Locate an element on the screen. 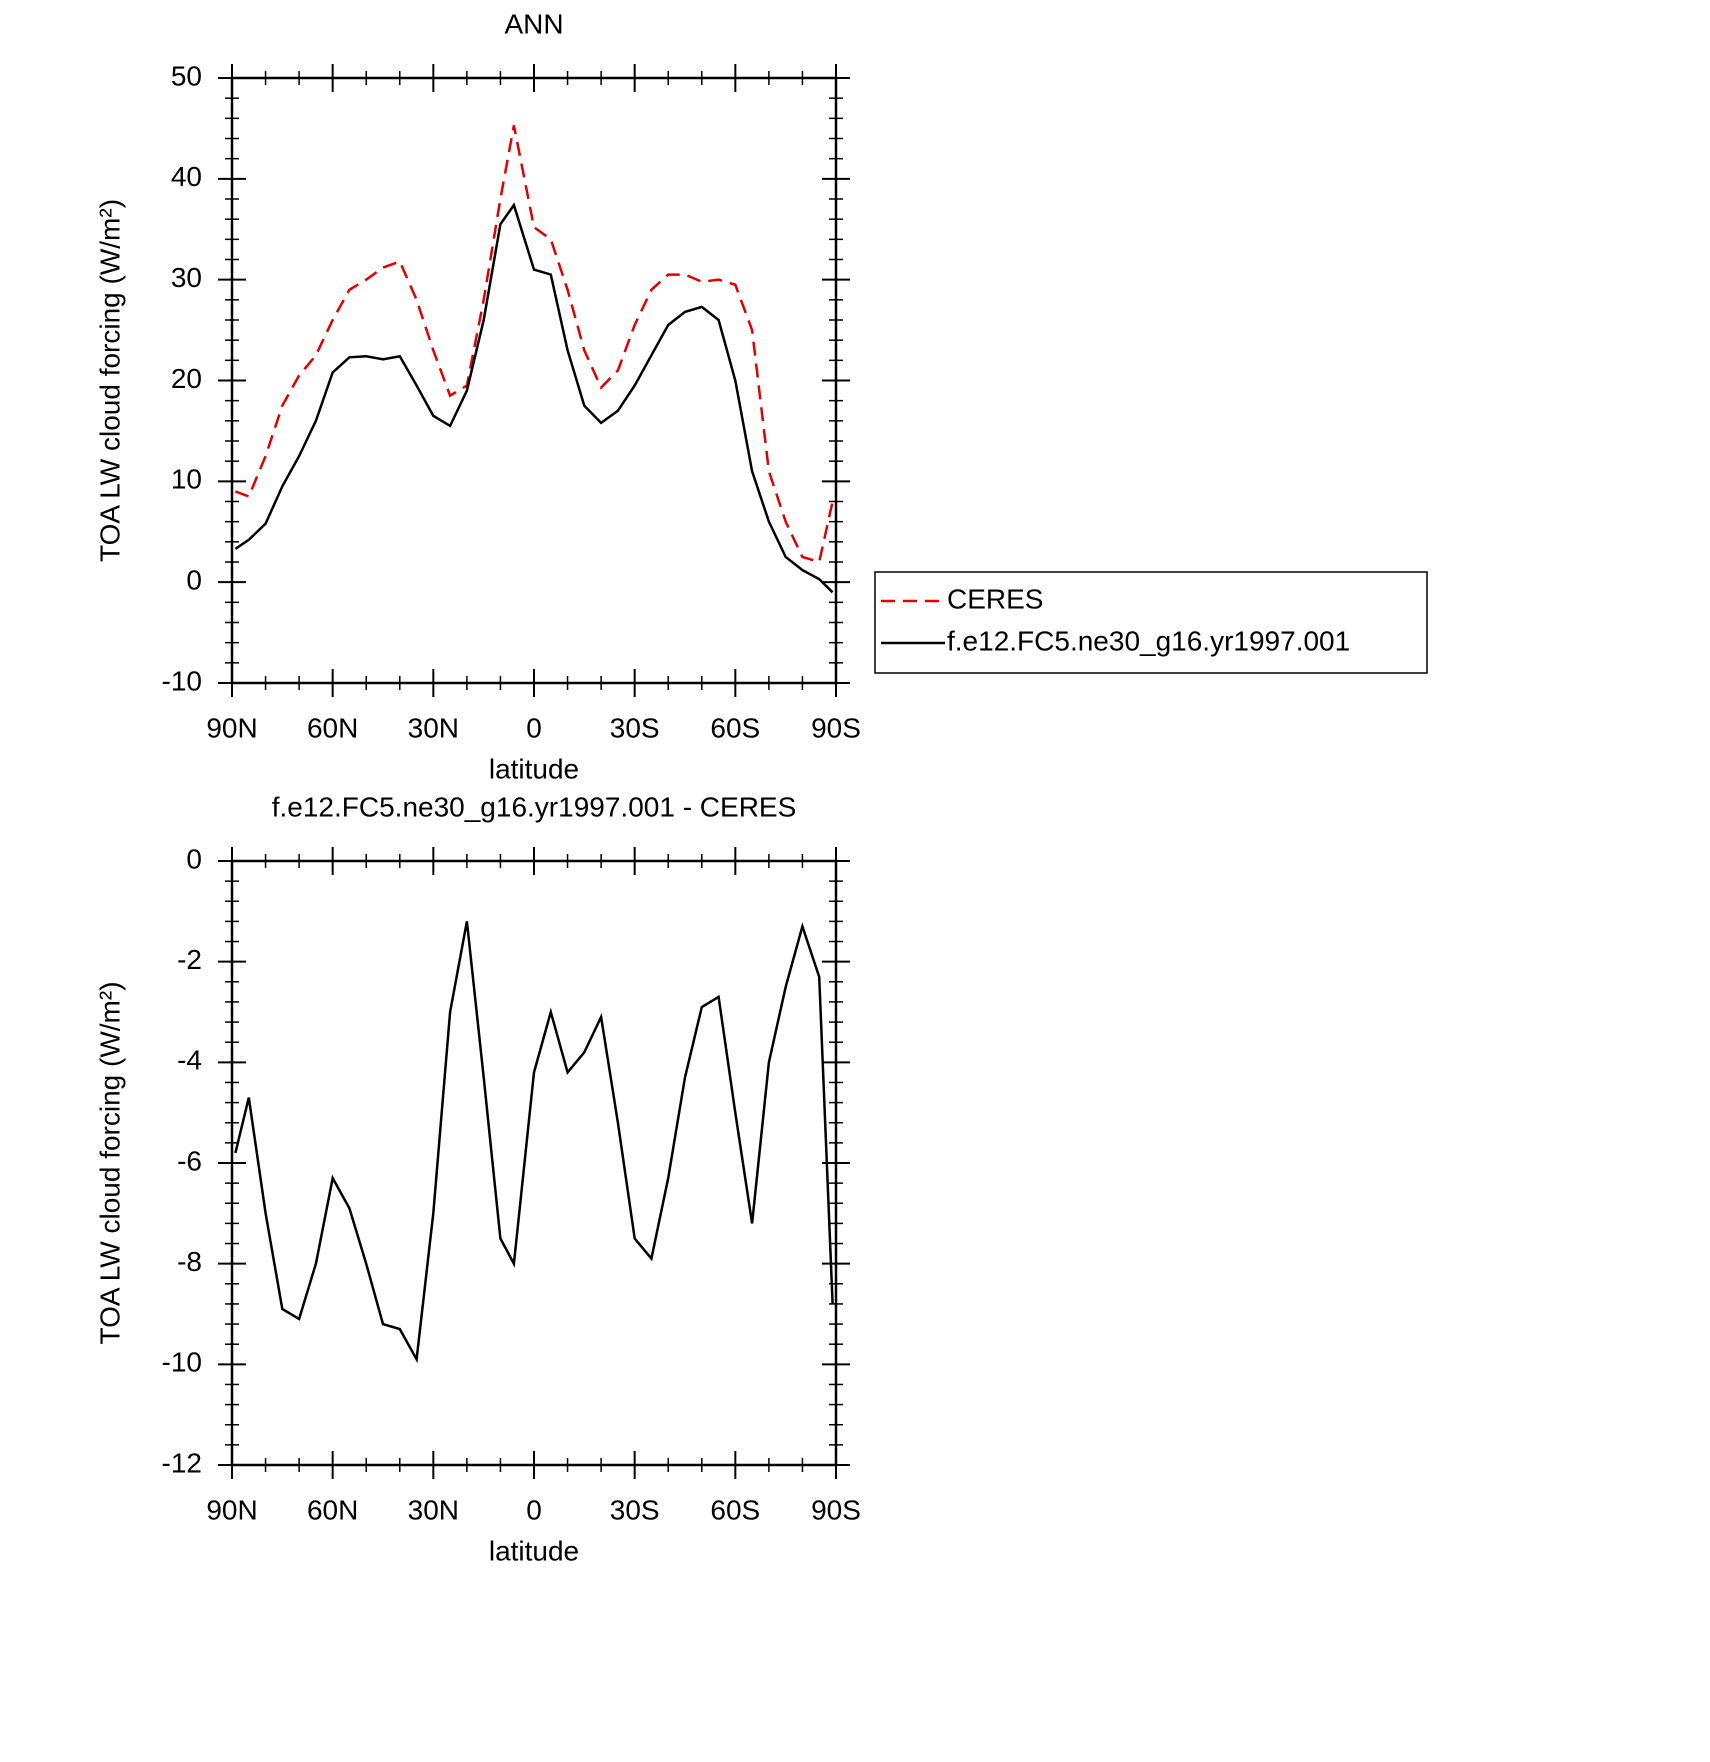  chart-title: ANN is located at coordinates (533, 23).